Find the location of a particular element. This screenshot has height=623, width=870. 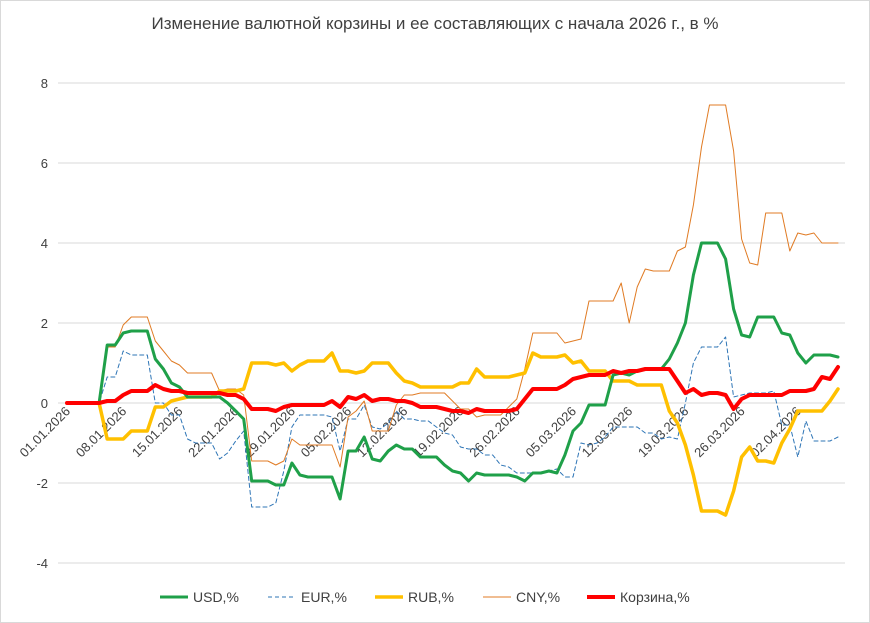

y-tick-label: 6 is located at coordinates (44, 163).